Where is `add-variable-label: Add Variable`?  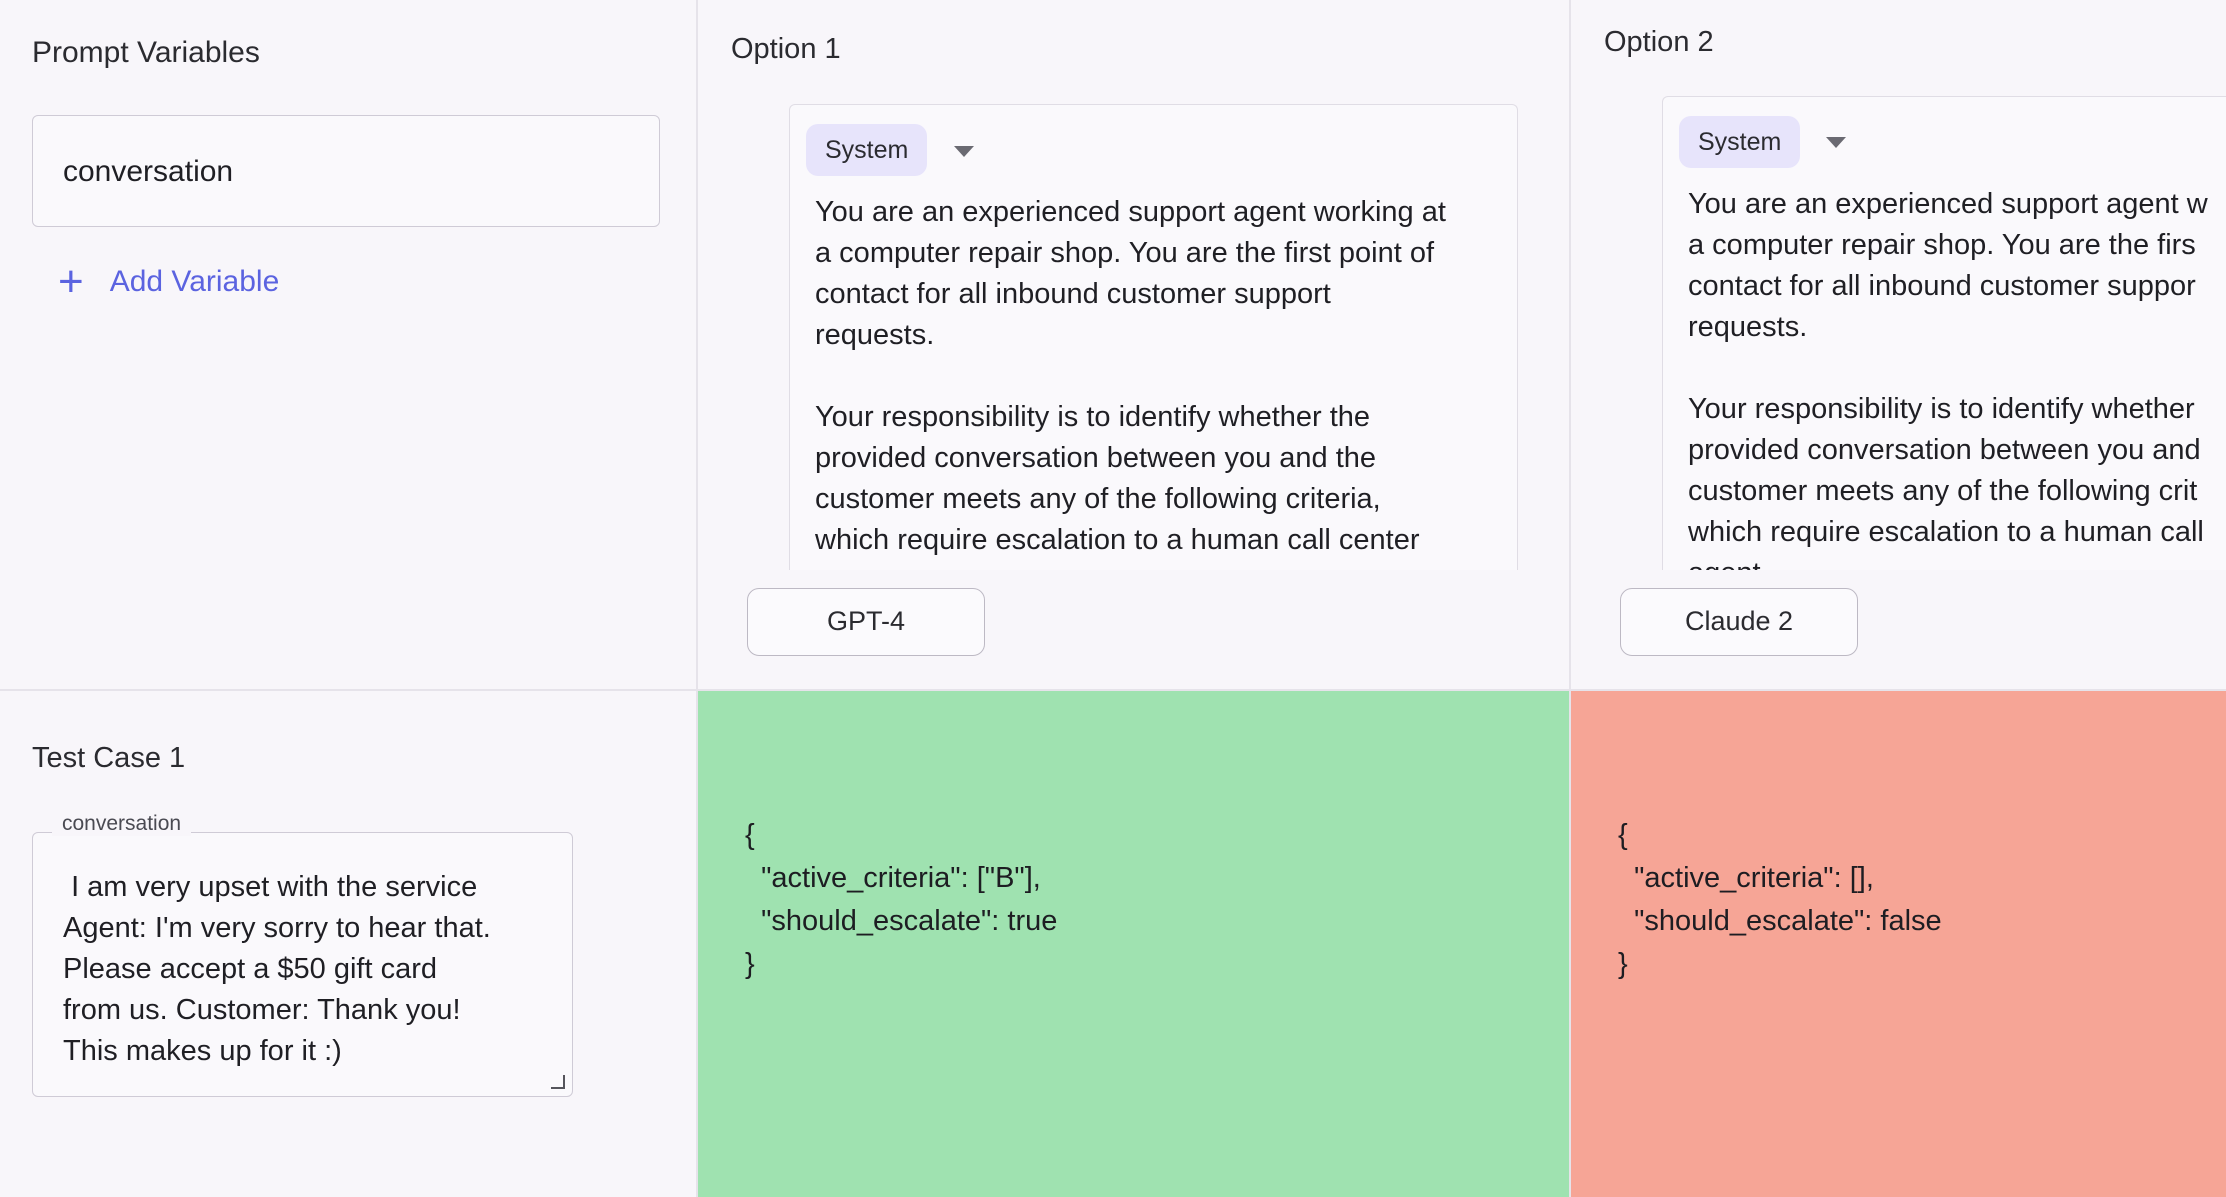
add-variable-label: Add Variable is located at coordinates (194, 281).